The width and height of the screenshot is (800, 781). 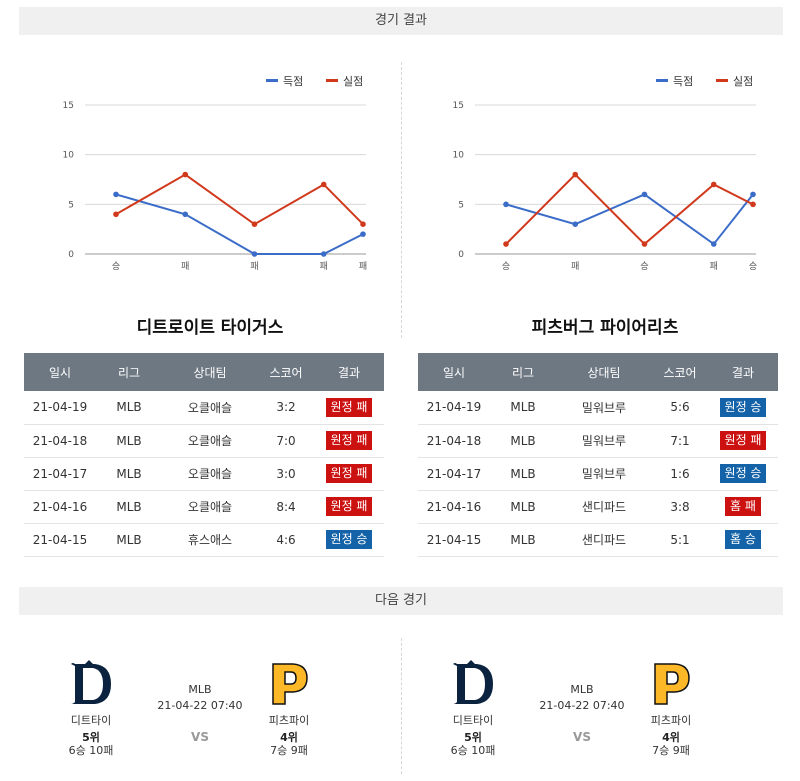 What do you see at coordinates (286, 507) in the screenshot?
I see `score-cell: 8:4` at bounding box center [286, 507].